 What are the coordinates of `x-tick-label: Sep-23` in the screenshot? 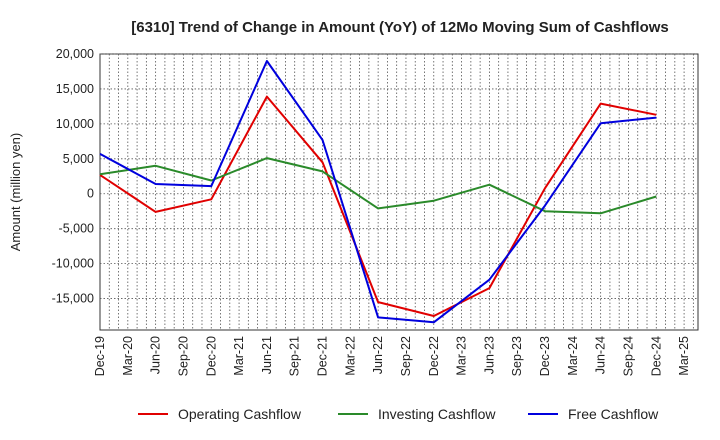 It's located at (517, 356).